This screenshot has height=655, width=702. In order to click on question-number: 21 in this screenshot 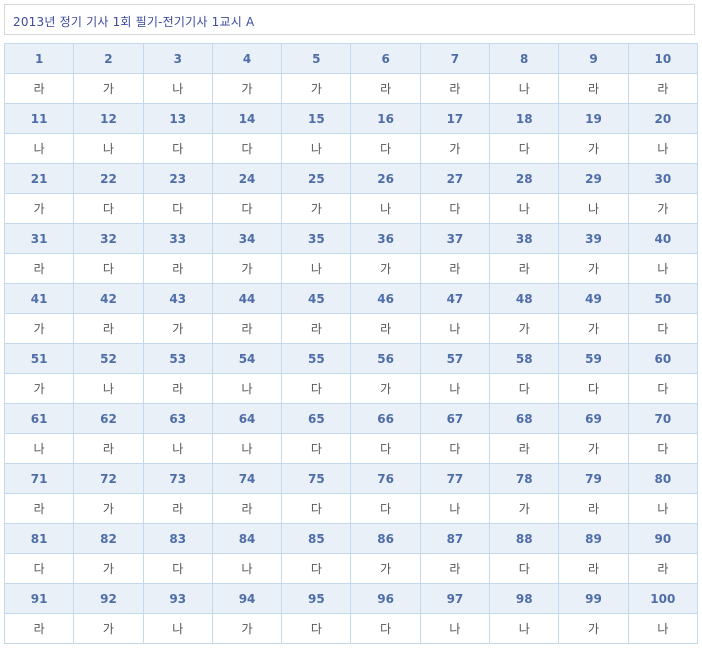, I will do `click(39, 178)`.